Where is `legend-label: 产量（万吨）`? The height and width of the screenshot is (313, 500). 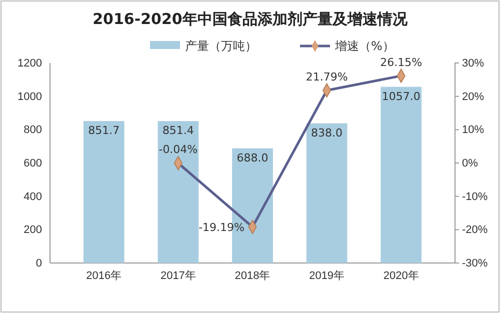
legend-label: 产量（万吨） is located at coordinates (221, 46).